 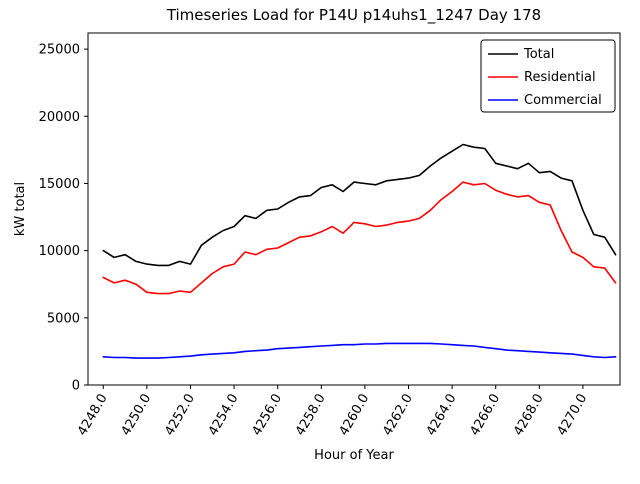 What do you see at coordinates (137, 415) in the screenshot?
I see `x-tick-label: 4250.0` at bounding box center [137, 415].